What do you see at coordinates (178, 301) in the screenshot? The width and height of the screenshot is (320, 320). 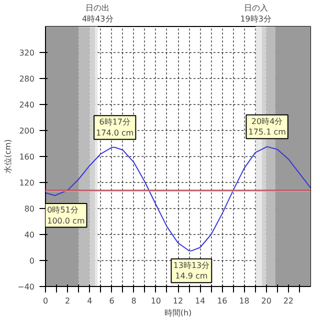 I see `x-tick-label: 12` at bounding box center [178, 301].